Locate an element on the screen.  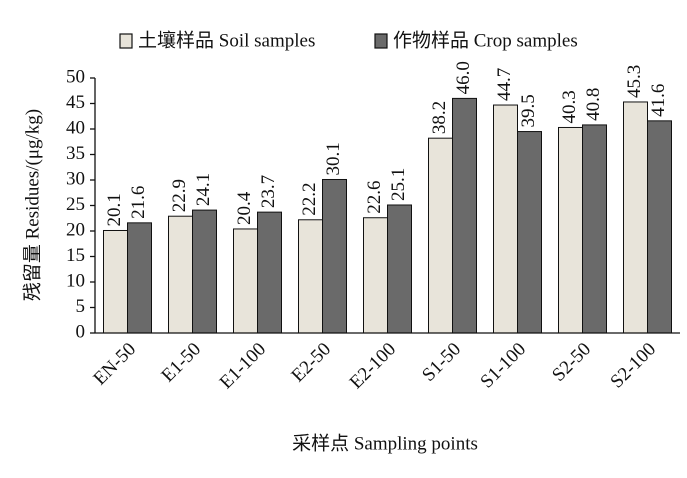
x-tick-label: S1-50 is located at coordinates (441, 362).